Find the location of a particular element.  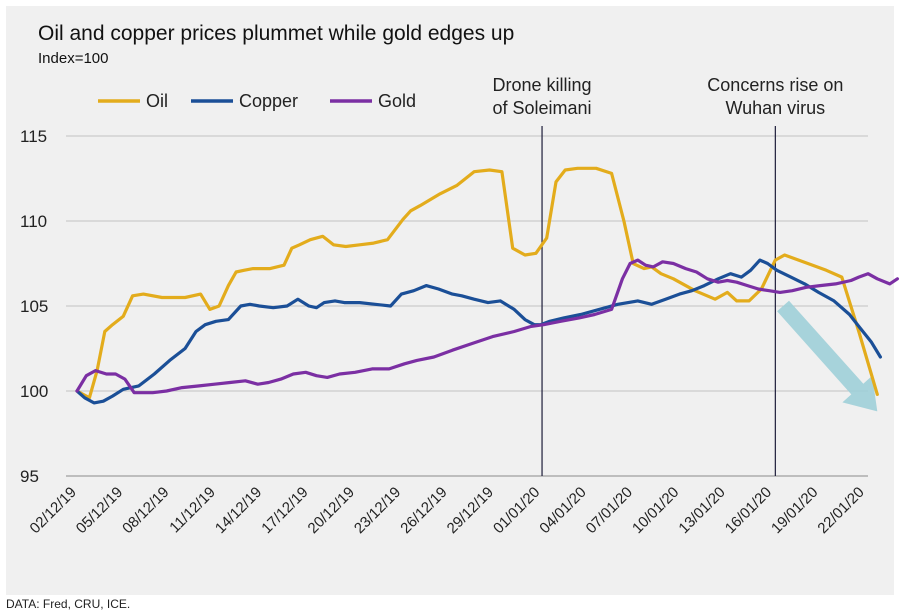

annotation-label: Drone killing is located at coordinates (542, 85).